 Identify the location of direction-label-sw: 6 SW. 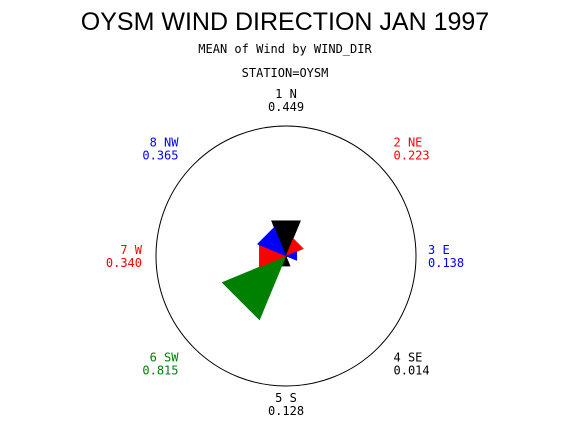
(165, 358).